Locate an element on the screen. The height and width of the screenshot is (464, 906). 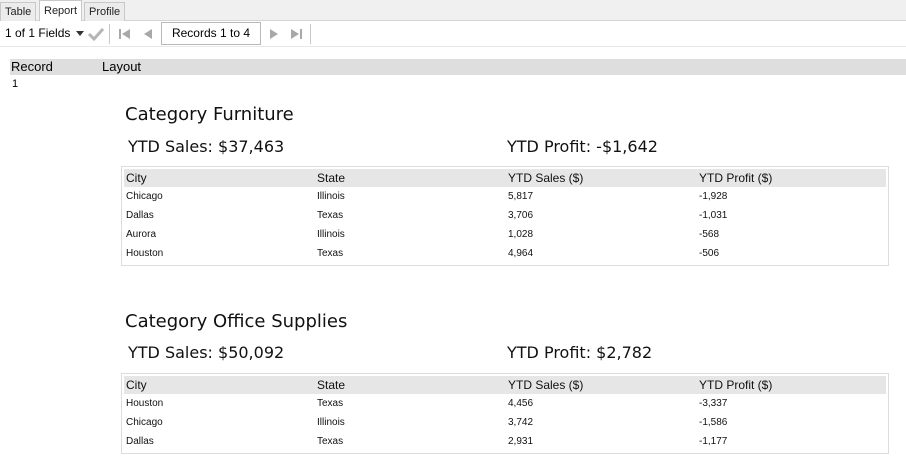
toolbar: 1 of 1 Fields Records 1 to 4 is located at coordinates (453, 34).